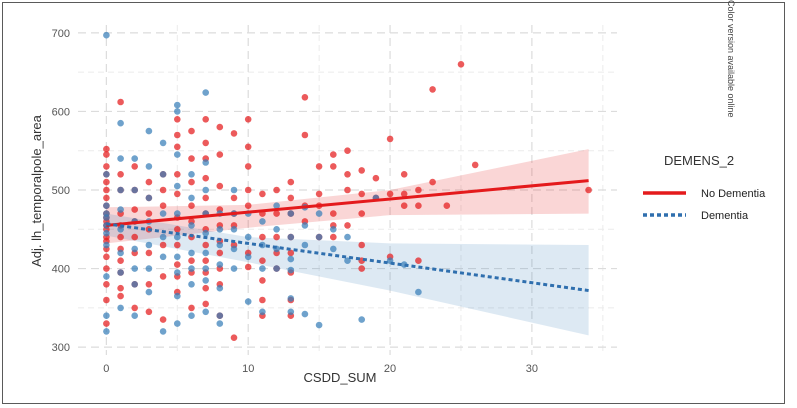 This screenshot has width=797, height=408. Describe the element at coordinates (347, 203) in the screenshot. I see `fit-line` at that location.